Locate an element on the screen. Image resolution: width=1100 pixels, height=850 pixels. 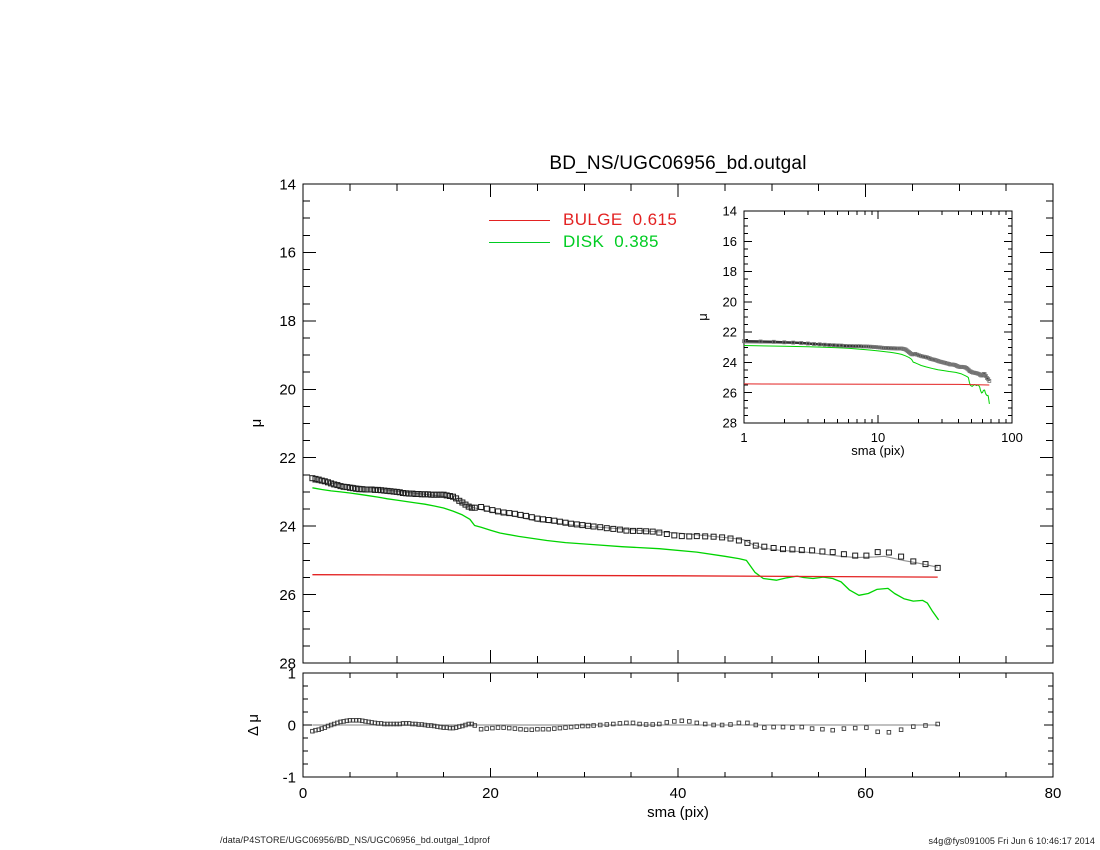
residual-plot-x-tick-label: 20 is located at coordinates (490, 793).